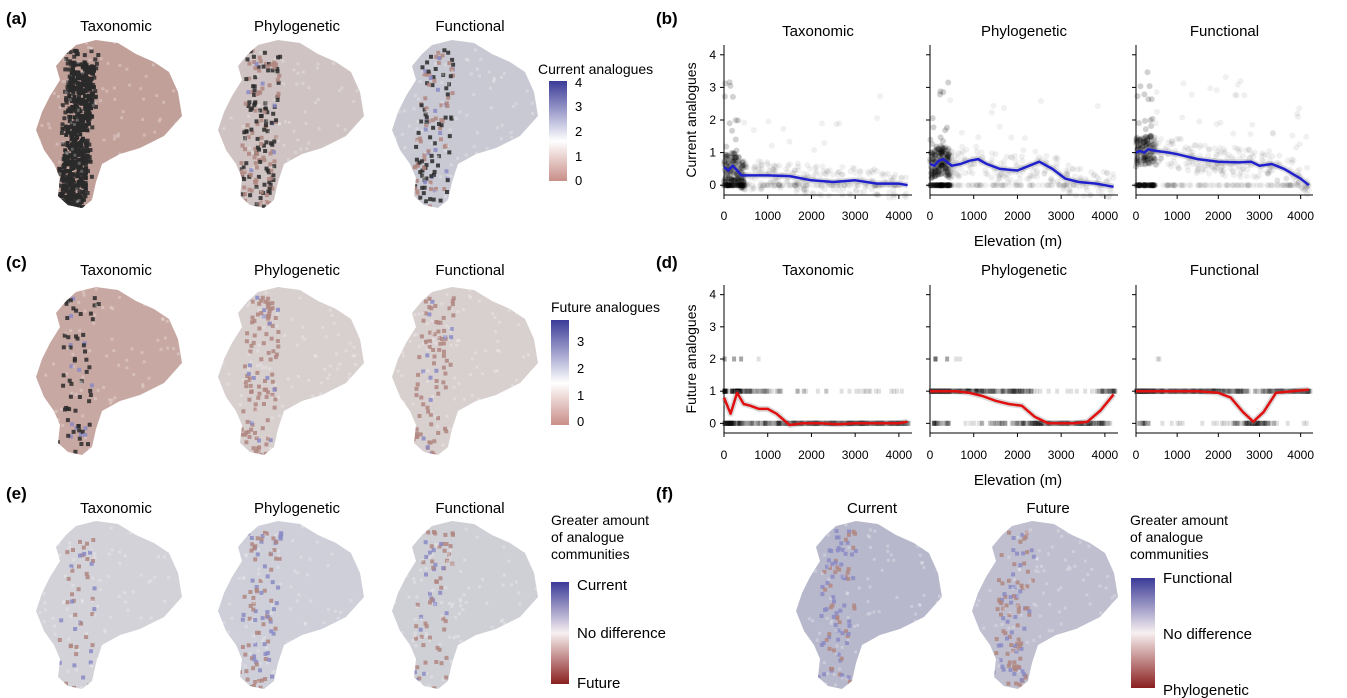 This screenshot has width=1347, height=698. Describe the element at coordinates (292, 371) in the screenshot. I see `map-texture` at that location.